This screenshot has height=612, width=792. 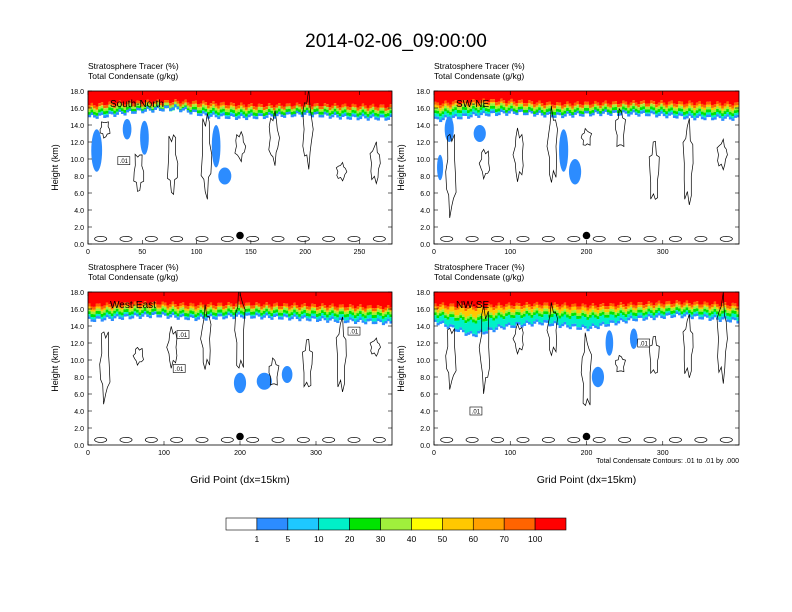 What do you see at coordinates (79, 378) in the screenshot?
I see `y-tick-label: 8.0` at bounding box center [79, 378].